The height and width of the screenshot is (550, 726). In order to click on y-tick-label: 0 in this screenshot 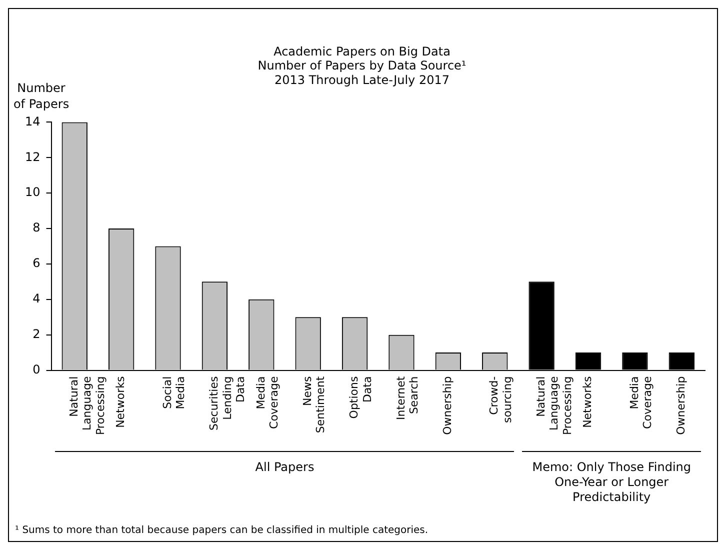, I will do `click(36, 369)`.